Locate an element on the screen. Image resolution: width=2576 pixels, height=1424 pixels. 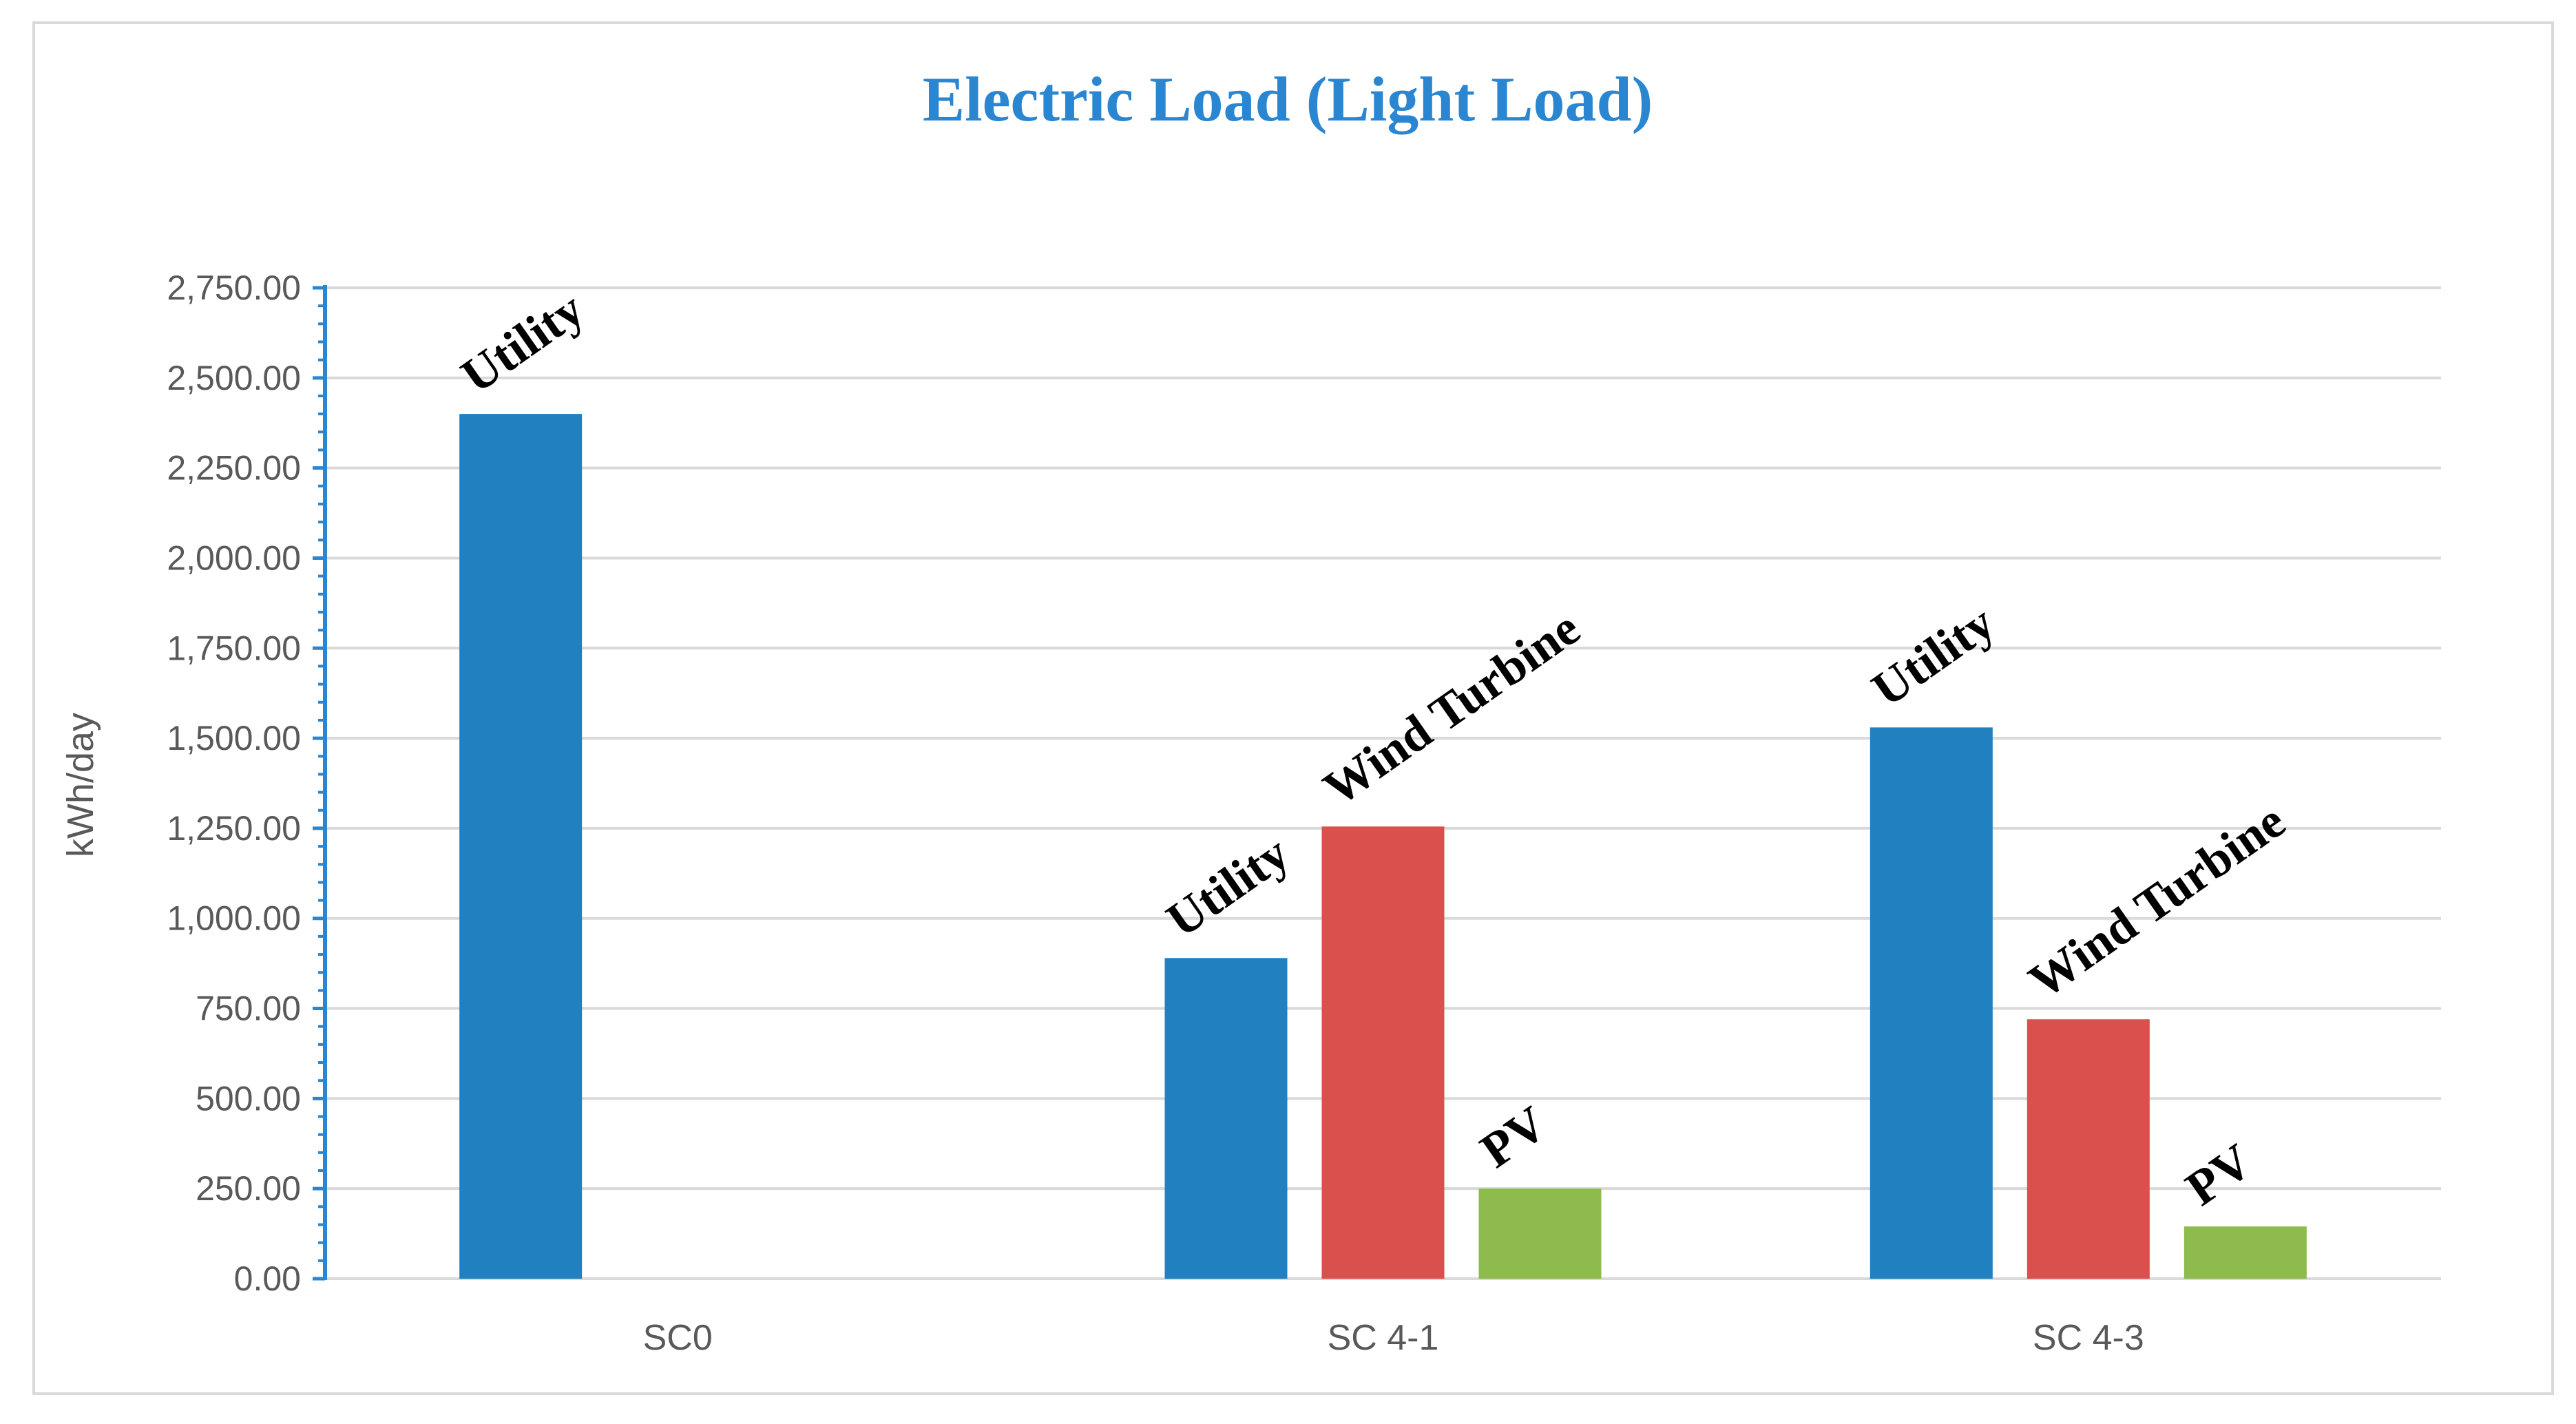
category-labels: SC0 SC 4-1 SC 4-3 is located at coordinates (1393, 1338).